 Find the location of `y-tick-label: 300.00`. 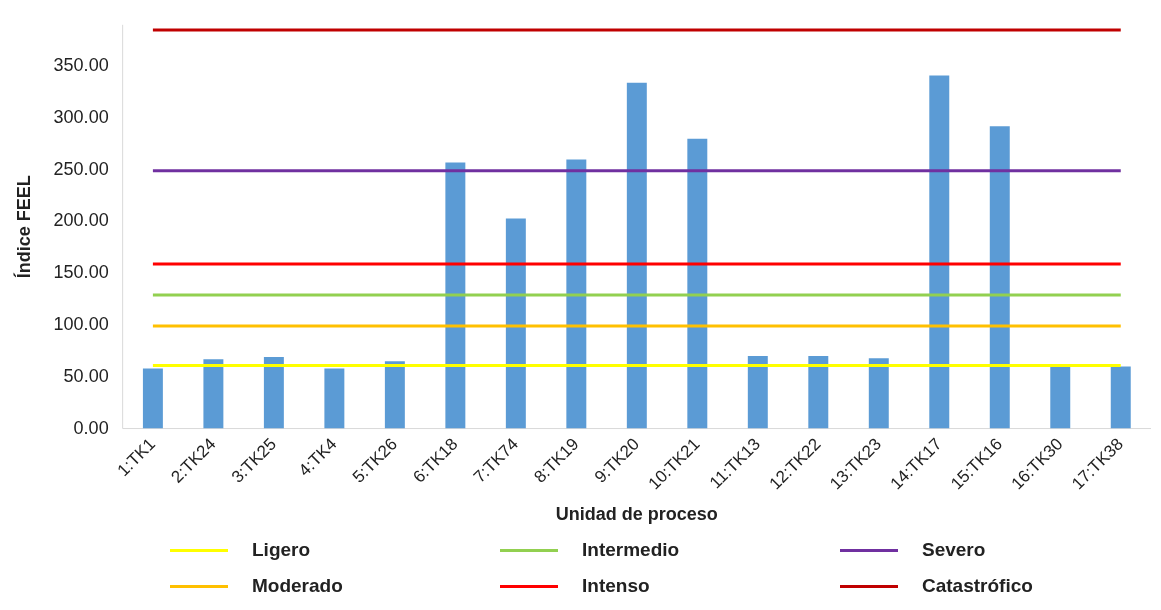

y-tick-label: 300.00 is located at coordinates (81, 116).